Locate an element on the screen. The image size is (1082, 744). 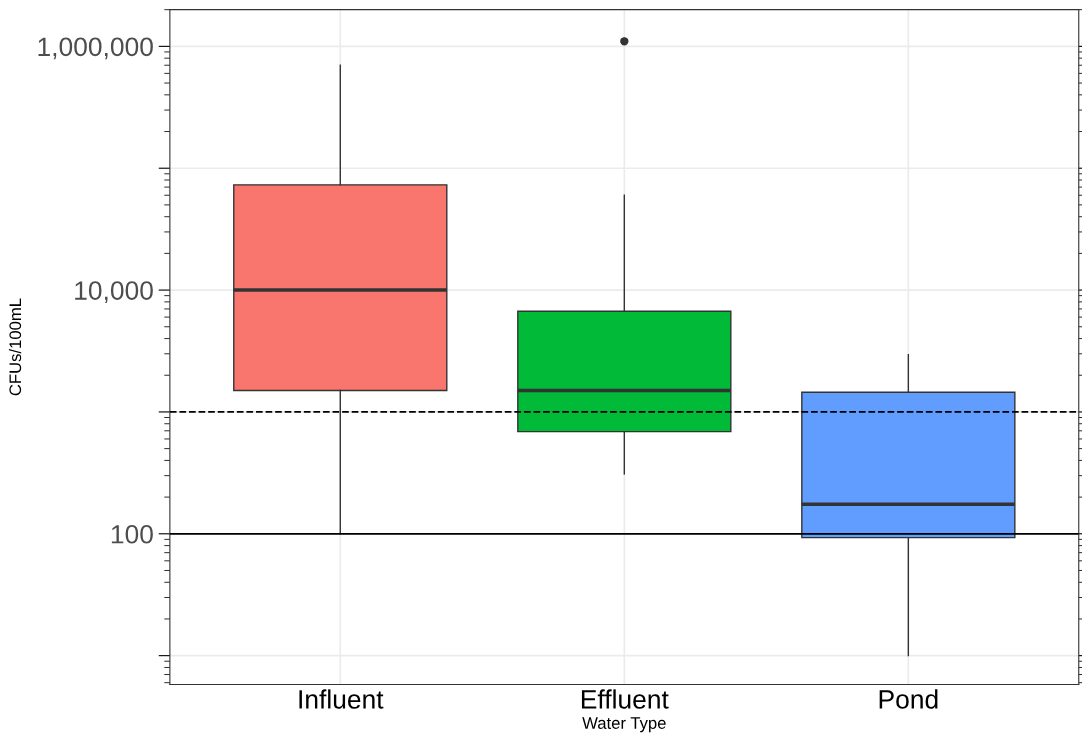
x-tick-label: Effluent is located at coordinates (625, 699).